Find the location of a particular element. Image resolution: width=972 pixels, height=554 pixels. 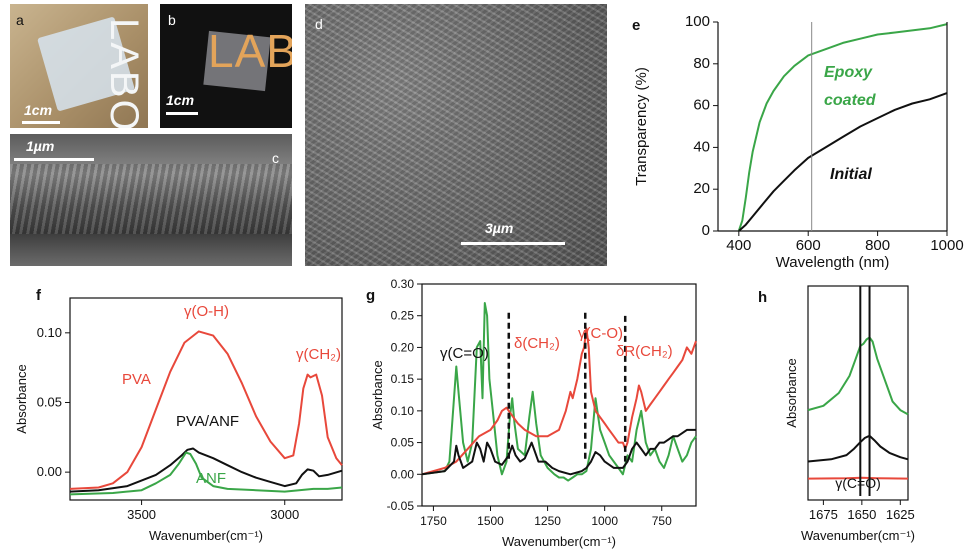

panel-label: h is located at coordinates (762, 297).